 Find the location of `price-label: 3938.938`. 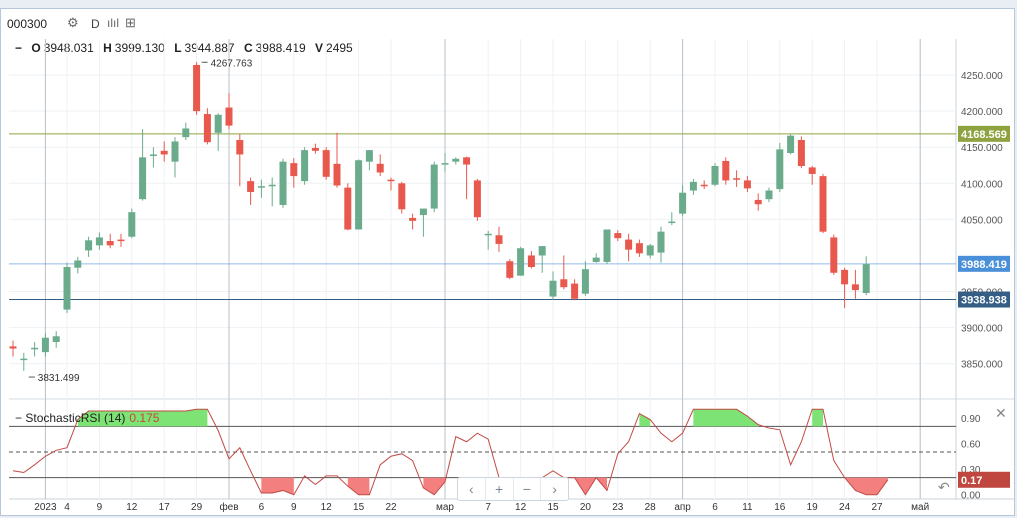

price-label: 3938.938 is located at coordinates (984, 301).